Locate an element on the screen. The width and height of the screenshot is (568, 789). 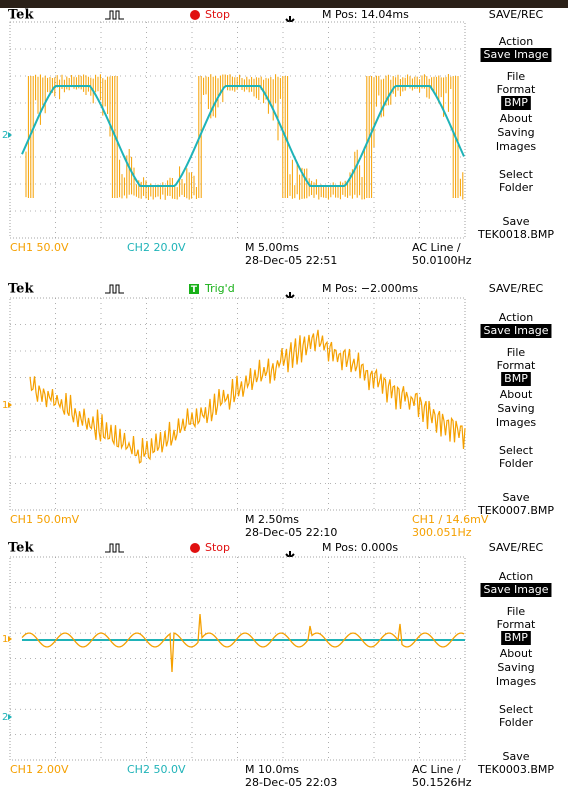
menu-label: TEK0018.BMP is located at coordinates (515, 234).